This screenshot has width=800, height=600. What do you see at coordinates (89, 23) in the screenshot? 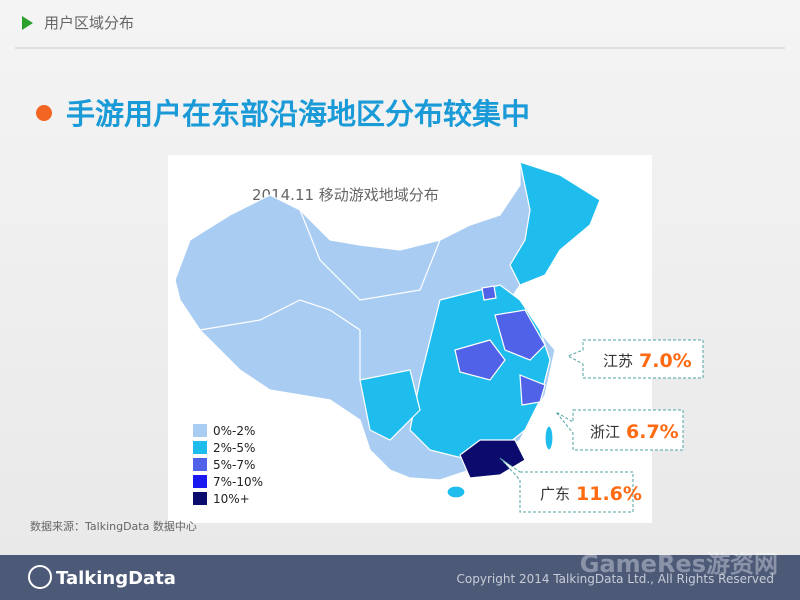
I see `section-title: 用户区域分布` at bounding box center [89, 23].